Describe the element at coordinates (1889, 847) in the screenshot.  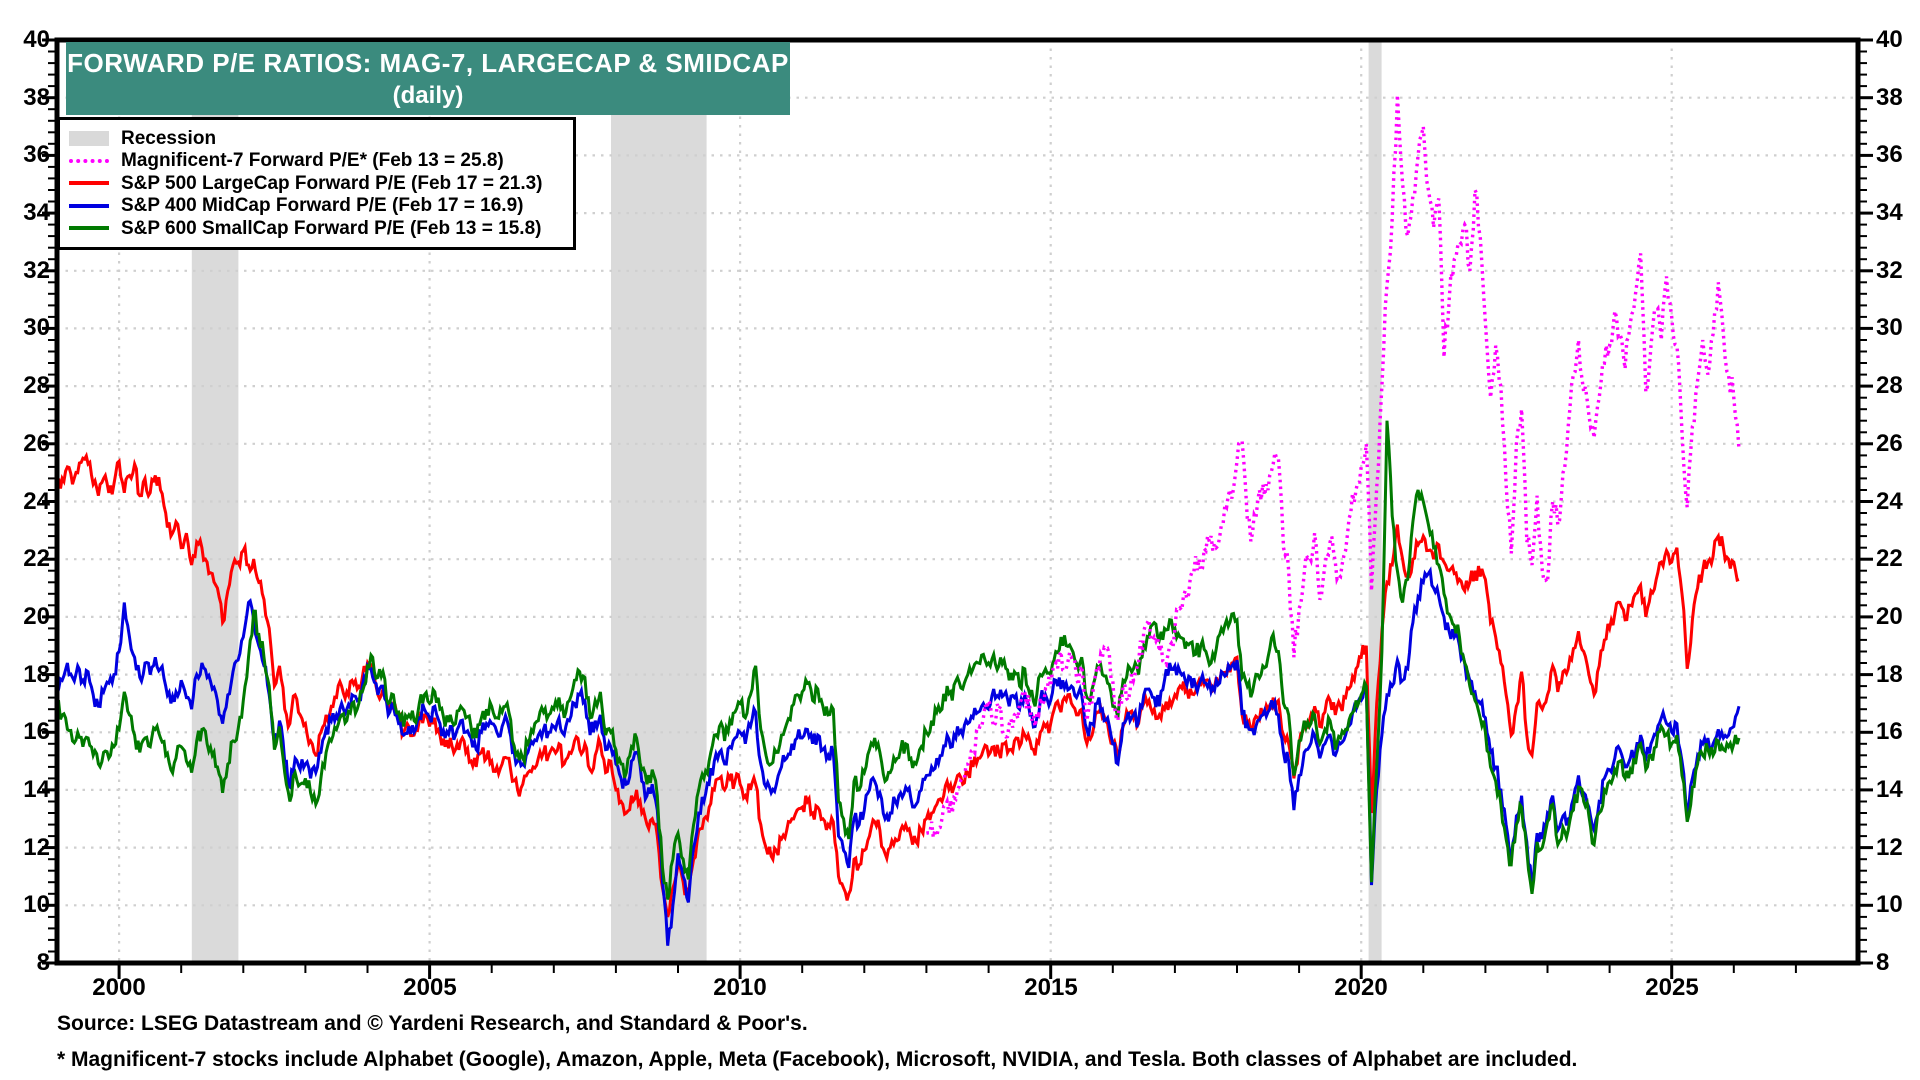
I see `y-axis-label-right: 12` at that location.